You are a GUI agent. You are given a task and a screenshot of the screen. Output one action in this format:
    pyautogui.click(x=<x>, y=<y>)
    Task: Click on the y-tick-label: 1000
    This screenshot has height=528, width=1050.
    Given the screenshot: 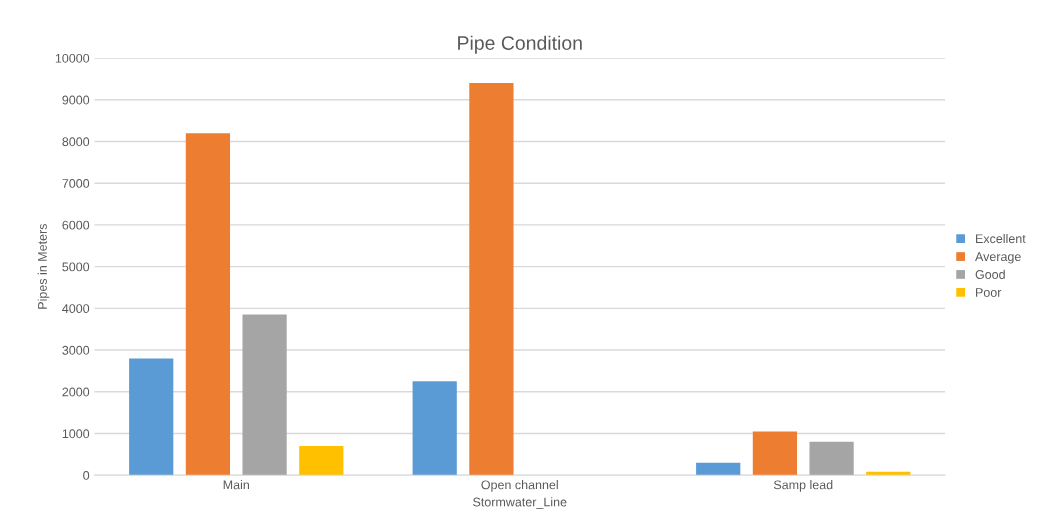 What is the action you would take?
    pyautogui.click(x=76, y=434)
    